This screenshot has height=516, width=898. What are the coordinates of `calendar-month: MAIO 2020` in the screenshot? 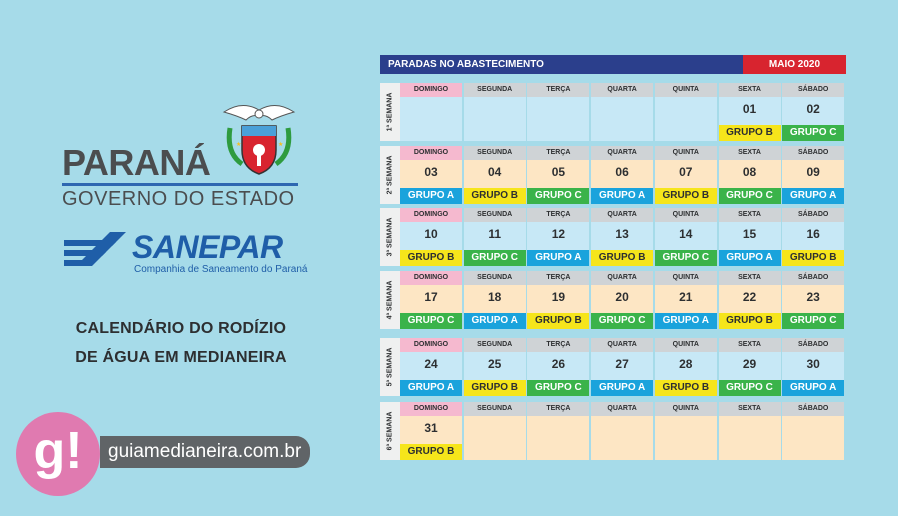 It's located at (794, 64).